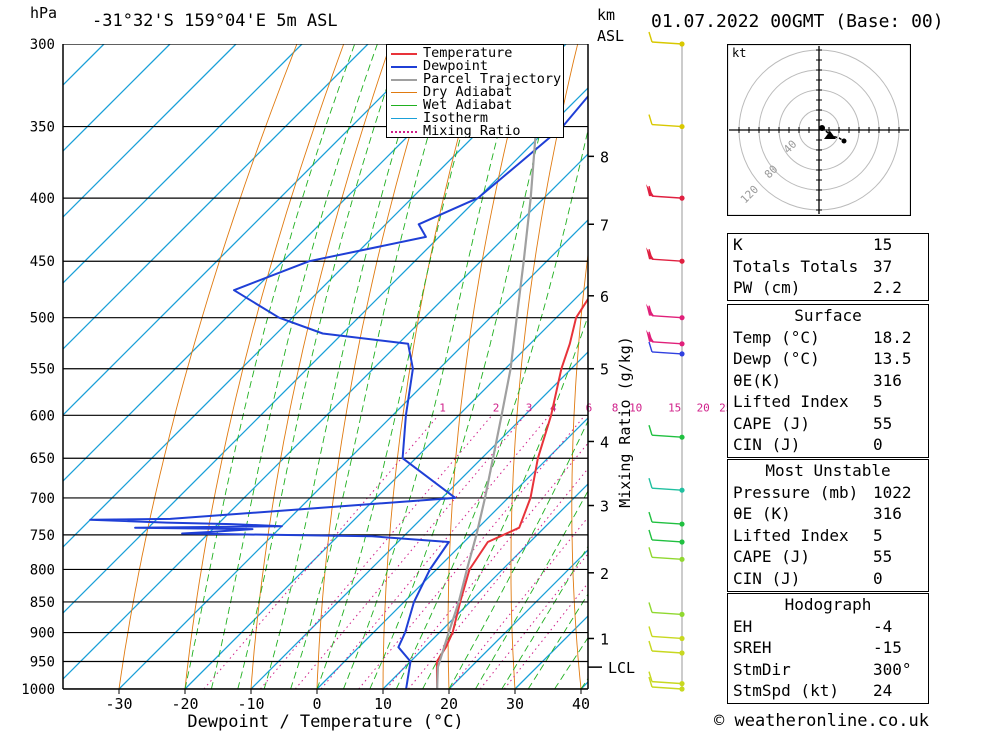 The height and width of the screenshot is (733, 1000). Describe the element at coordinates (250, 704) in the screenshot. I see `x-tick-label: -10` at that location.